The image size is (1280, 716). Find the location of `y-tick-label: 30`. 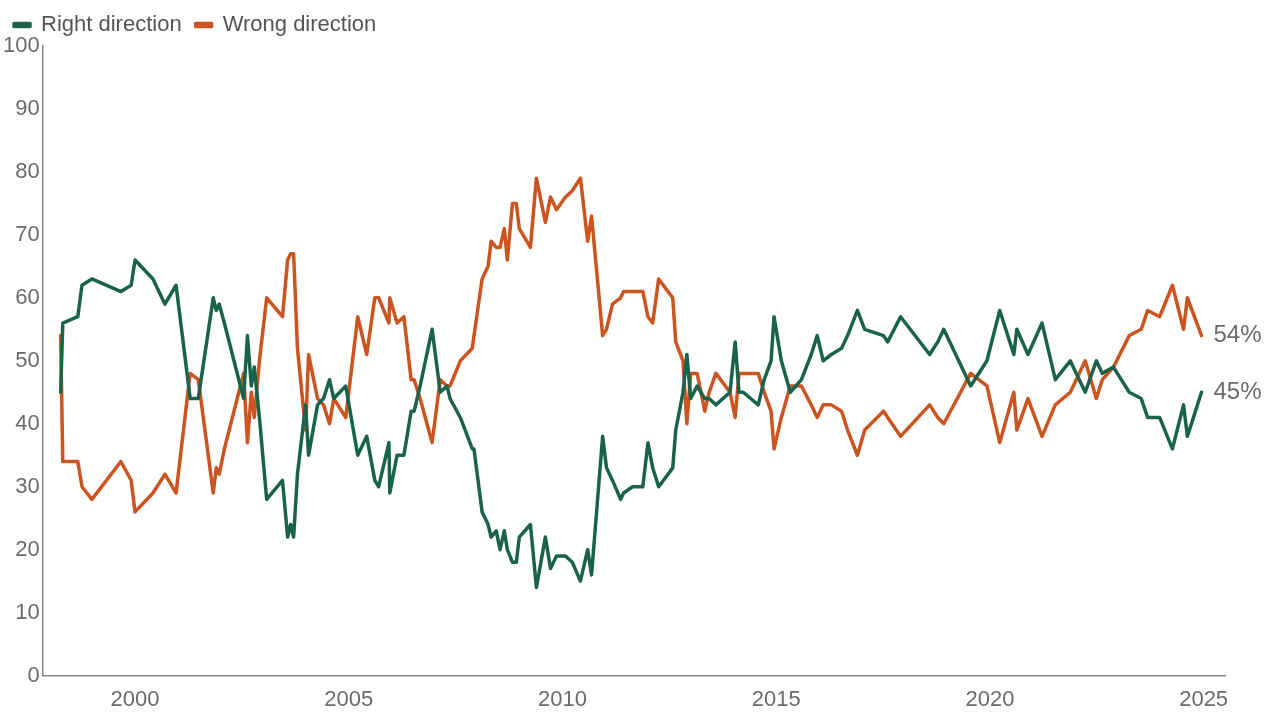

y-tick-label: 30 is located at coordinates (27, 485).